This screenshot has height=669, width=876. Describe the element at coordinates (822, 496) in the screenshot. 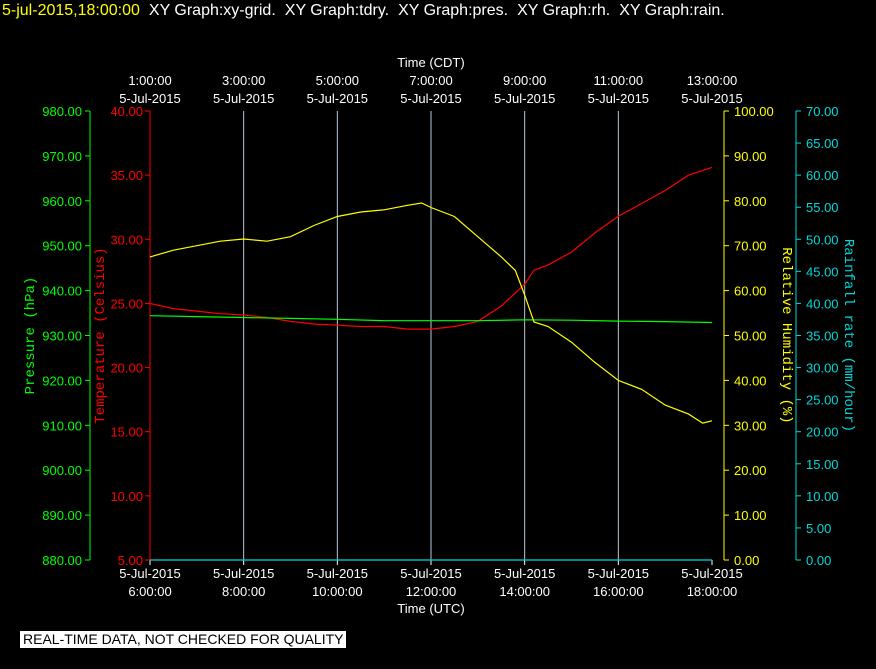

I see `rain-tick-label: 10.00` at that location.